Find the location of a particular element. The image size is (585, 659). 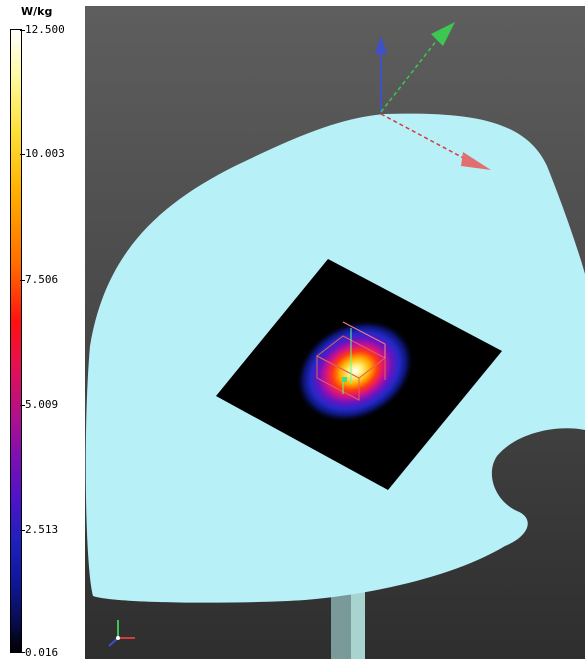

xyz-axes-icon is located at coordinates (433, 96).